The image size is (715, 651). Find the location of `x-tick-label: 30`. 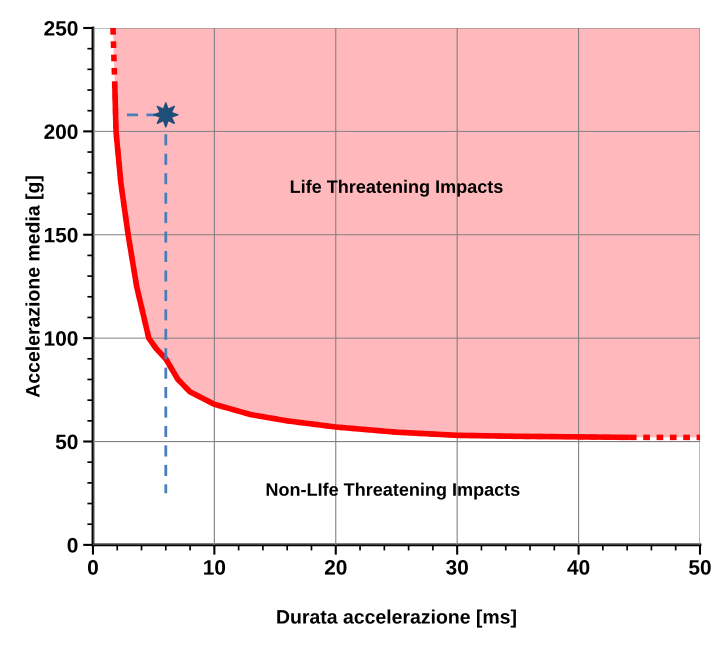

x-tick-label: 30 is located at coordinates (457, 567).